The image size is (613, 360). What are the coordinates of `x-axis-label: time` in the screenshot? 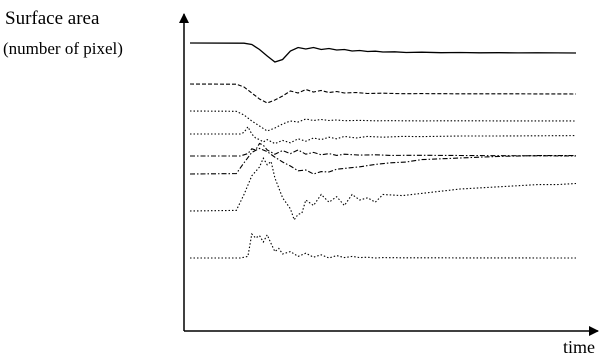 It's located at (579, 347).